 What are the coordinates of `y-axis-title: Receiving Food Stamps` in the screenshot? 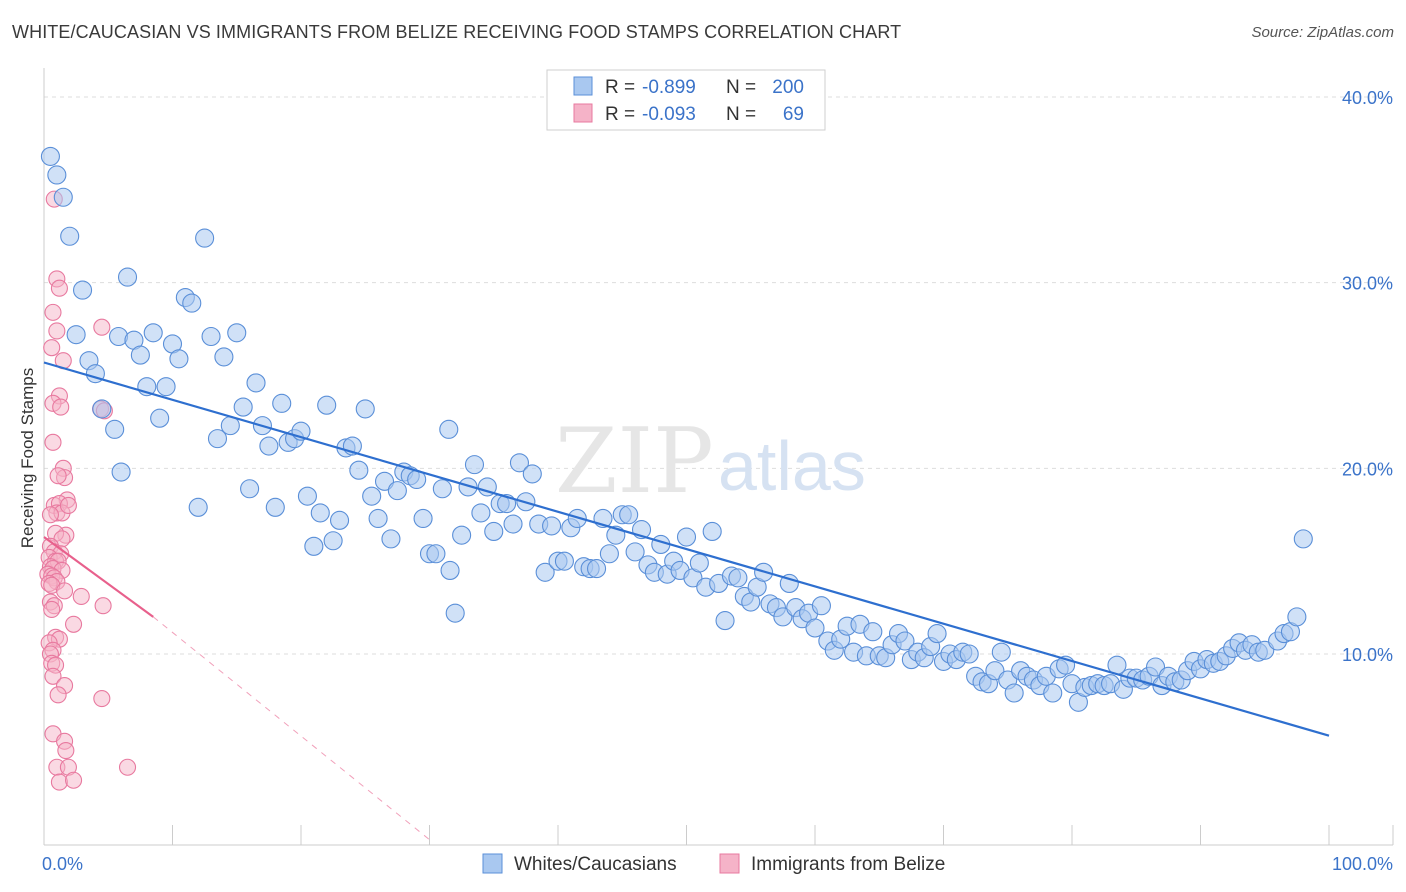 It's located at (27, 458).